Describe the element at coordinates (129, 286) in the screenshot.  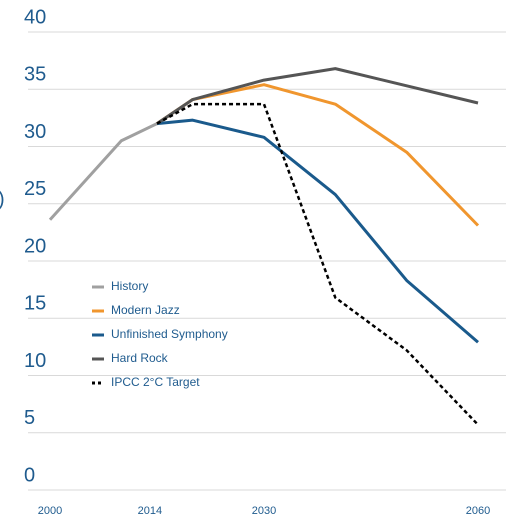
I see `legend-label: History` at that location.